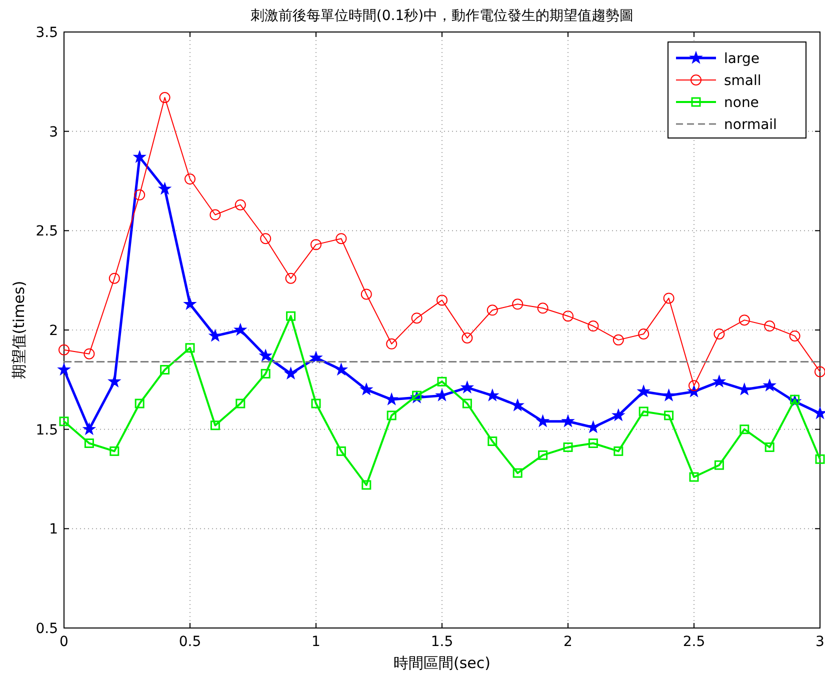  What do you see at coordinates (820, 642) in the screenshot?
I see `x-tick-label: 3` at bounding box center [820, 642].